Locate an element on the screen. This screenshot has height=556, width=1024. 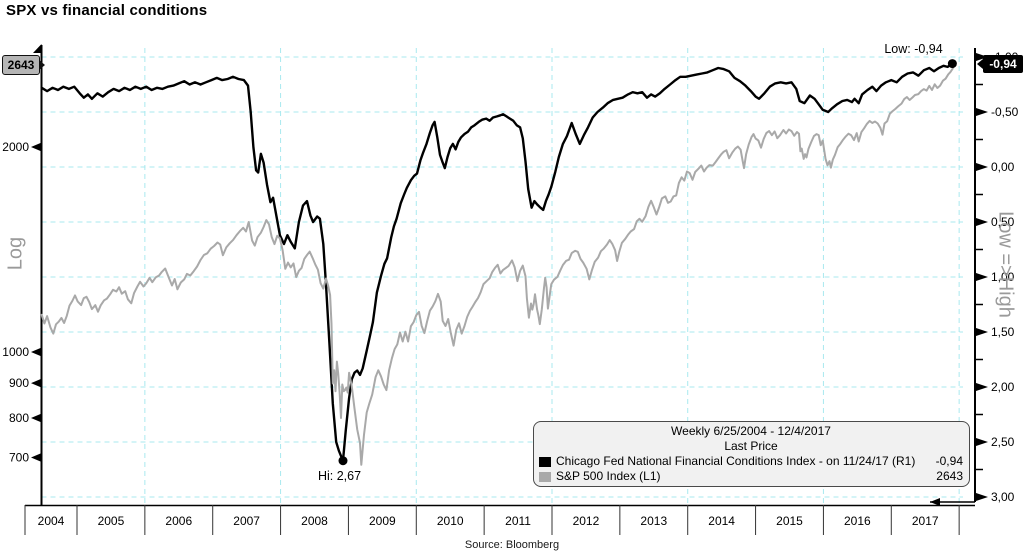
x-axis-year-label: 2005 is located at coordinates (111, 521).